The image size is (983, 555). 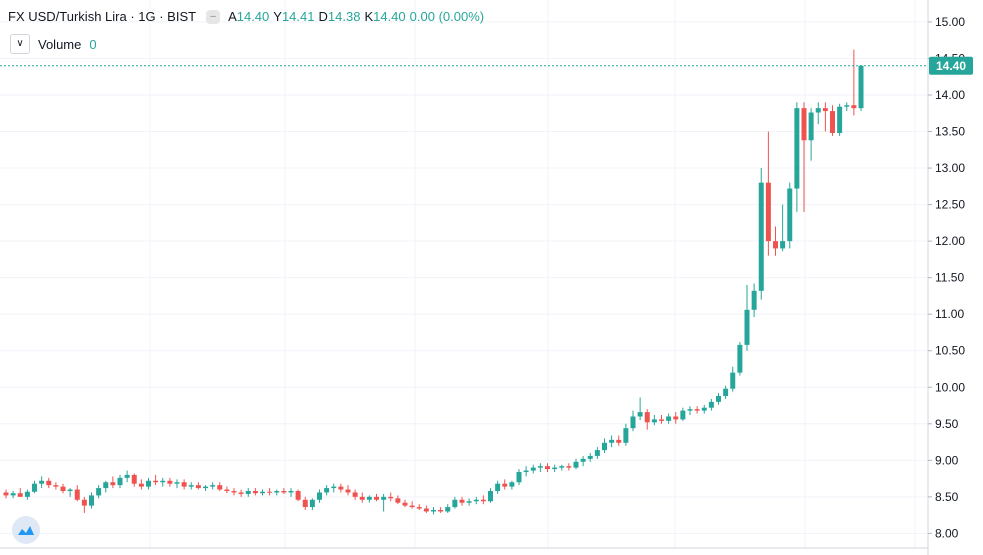 I want to click on y-tick-label: 12.50, so click(x=950, y=205).